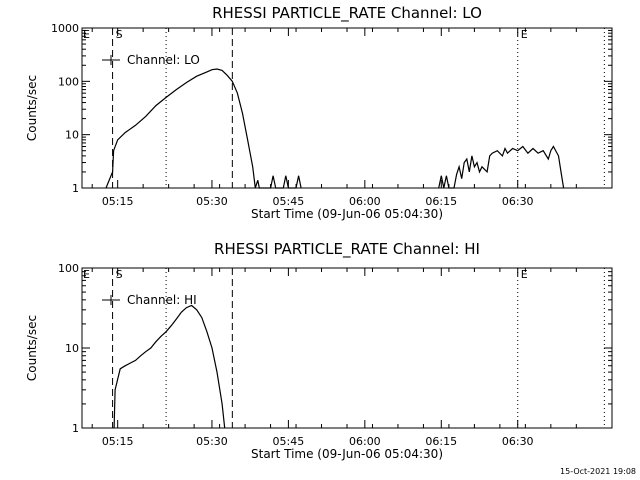 The image size is (640, 480). What do you see at coordinates (212, 201) in the screenshot?
I see `panel-1-xtick-label: 05:30` at bounding box center [212, 201].